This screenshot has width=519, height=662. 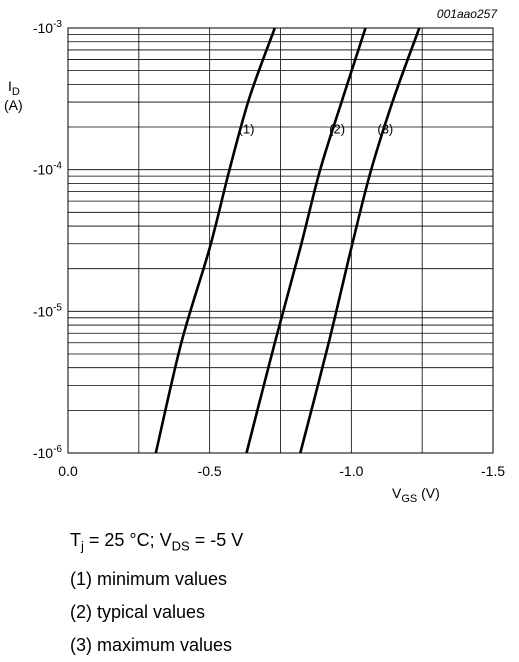 What do you see at coordinates (48, 27) in the screenshot?
I see `y-tick-label: -10-3` at bounding box center [48, 27].